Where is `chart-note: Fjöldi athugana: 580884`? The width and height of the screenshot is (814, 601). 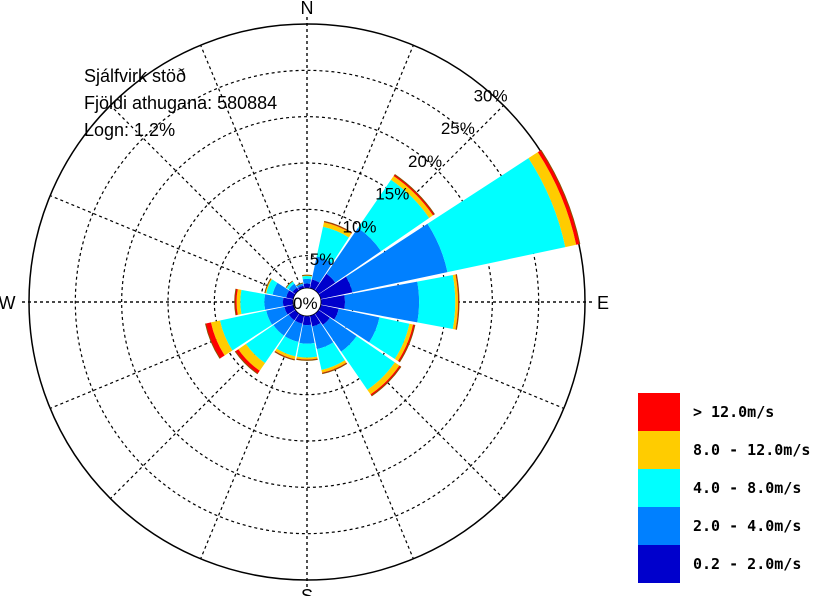 chart-note: Fjöldi athugana: 580884 is located at coordinates (180, 103).